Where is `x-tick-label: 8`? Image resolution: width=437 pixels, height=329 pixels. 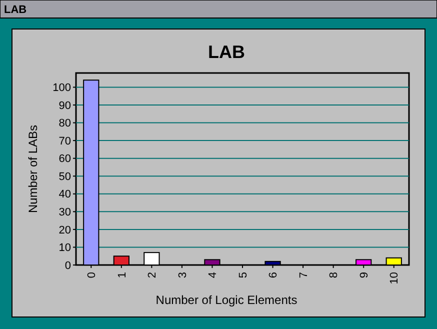 x-tick-label: 8 is located at coordinates (334, 275).